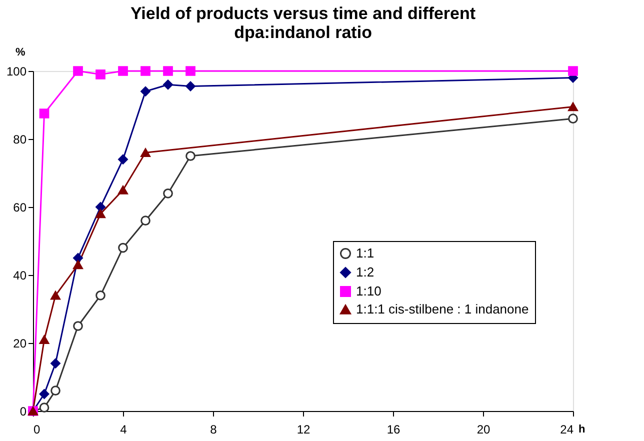 This screenshot has width=644, height=441. Describe the element at coordinates (393, 429) in the screenshot. I see `x-tick-label: 16` at that location.